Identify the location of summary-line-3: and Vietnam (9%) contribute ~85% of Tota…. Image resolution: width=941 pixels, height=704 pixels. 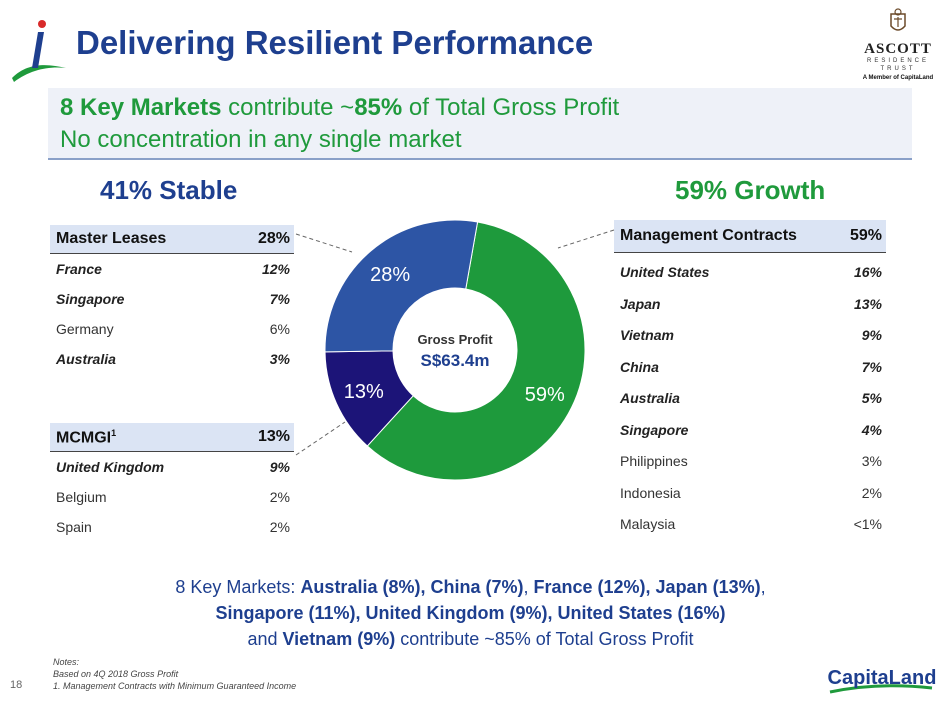
(470, 639).